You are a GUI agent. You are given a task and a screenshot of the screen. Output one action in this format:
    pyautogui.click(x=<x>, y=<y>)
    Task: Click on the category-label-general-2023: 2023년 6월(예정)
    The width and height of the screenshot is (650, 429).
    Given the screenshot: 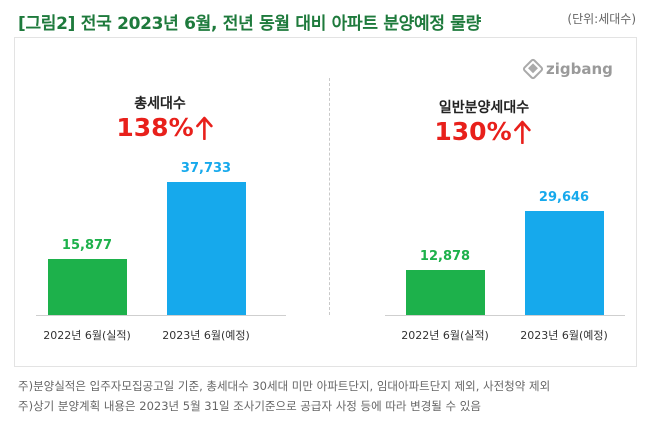 What is the action you would take?
    pyautogui.click(x=564, y=335)
    